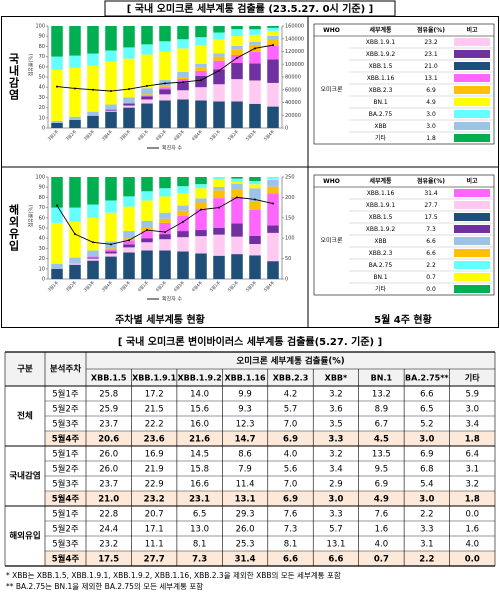 This screenshot has width=500, height=604. I want to click on cell: 25.8, so click(108, 395).